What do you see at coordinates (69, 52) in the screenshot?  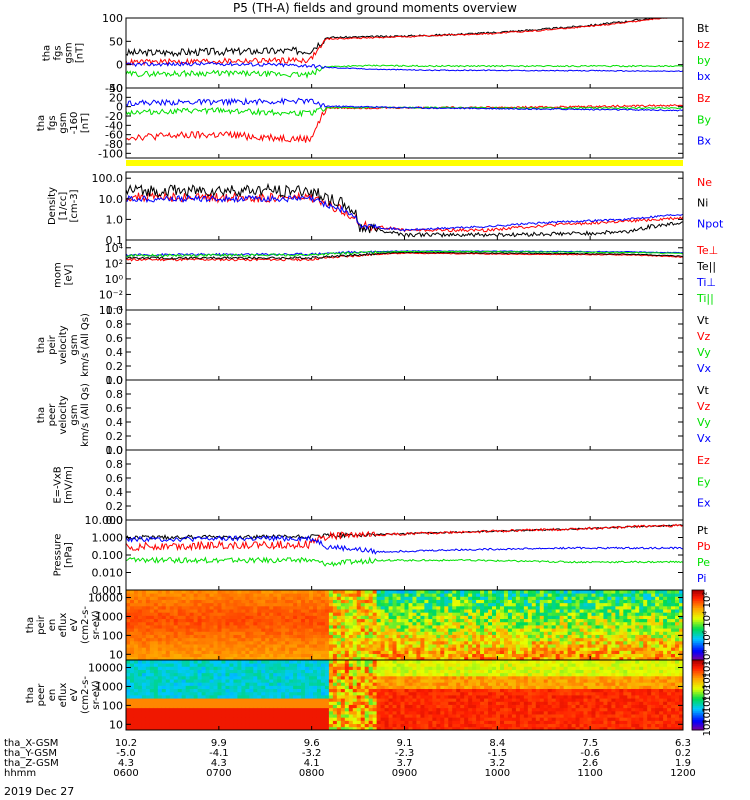 I see `panel-1-ylabel: gsm` at bounding box center [69, 52].